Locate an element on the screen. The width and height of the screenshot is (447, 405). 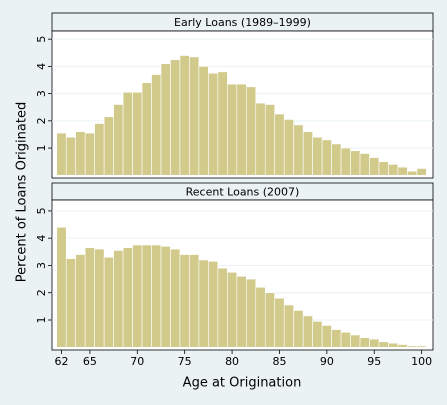
x-tick-label: 85 is located at coordinates (279, 361).